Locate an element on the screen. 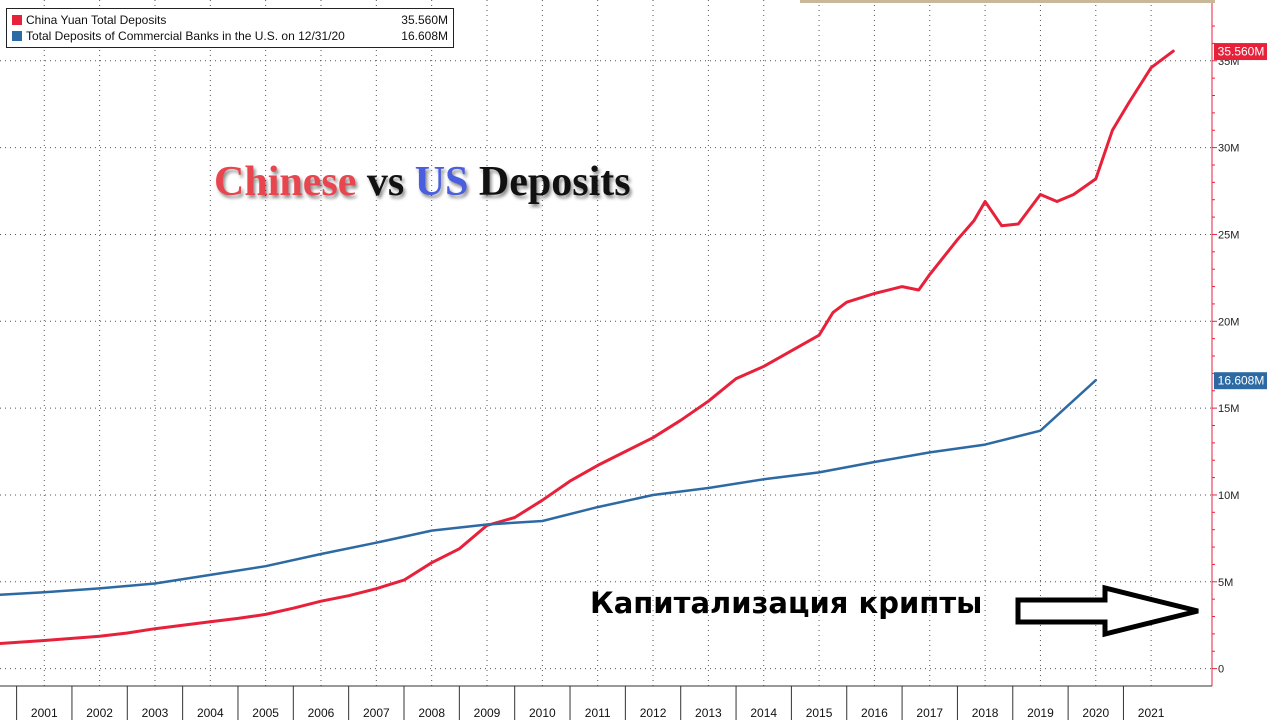 This screenshot has height=720, width=1267. last-value-label-china: 35.560M is located at coordinates (1240, 52).